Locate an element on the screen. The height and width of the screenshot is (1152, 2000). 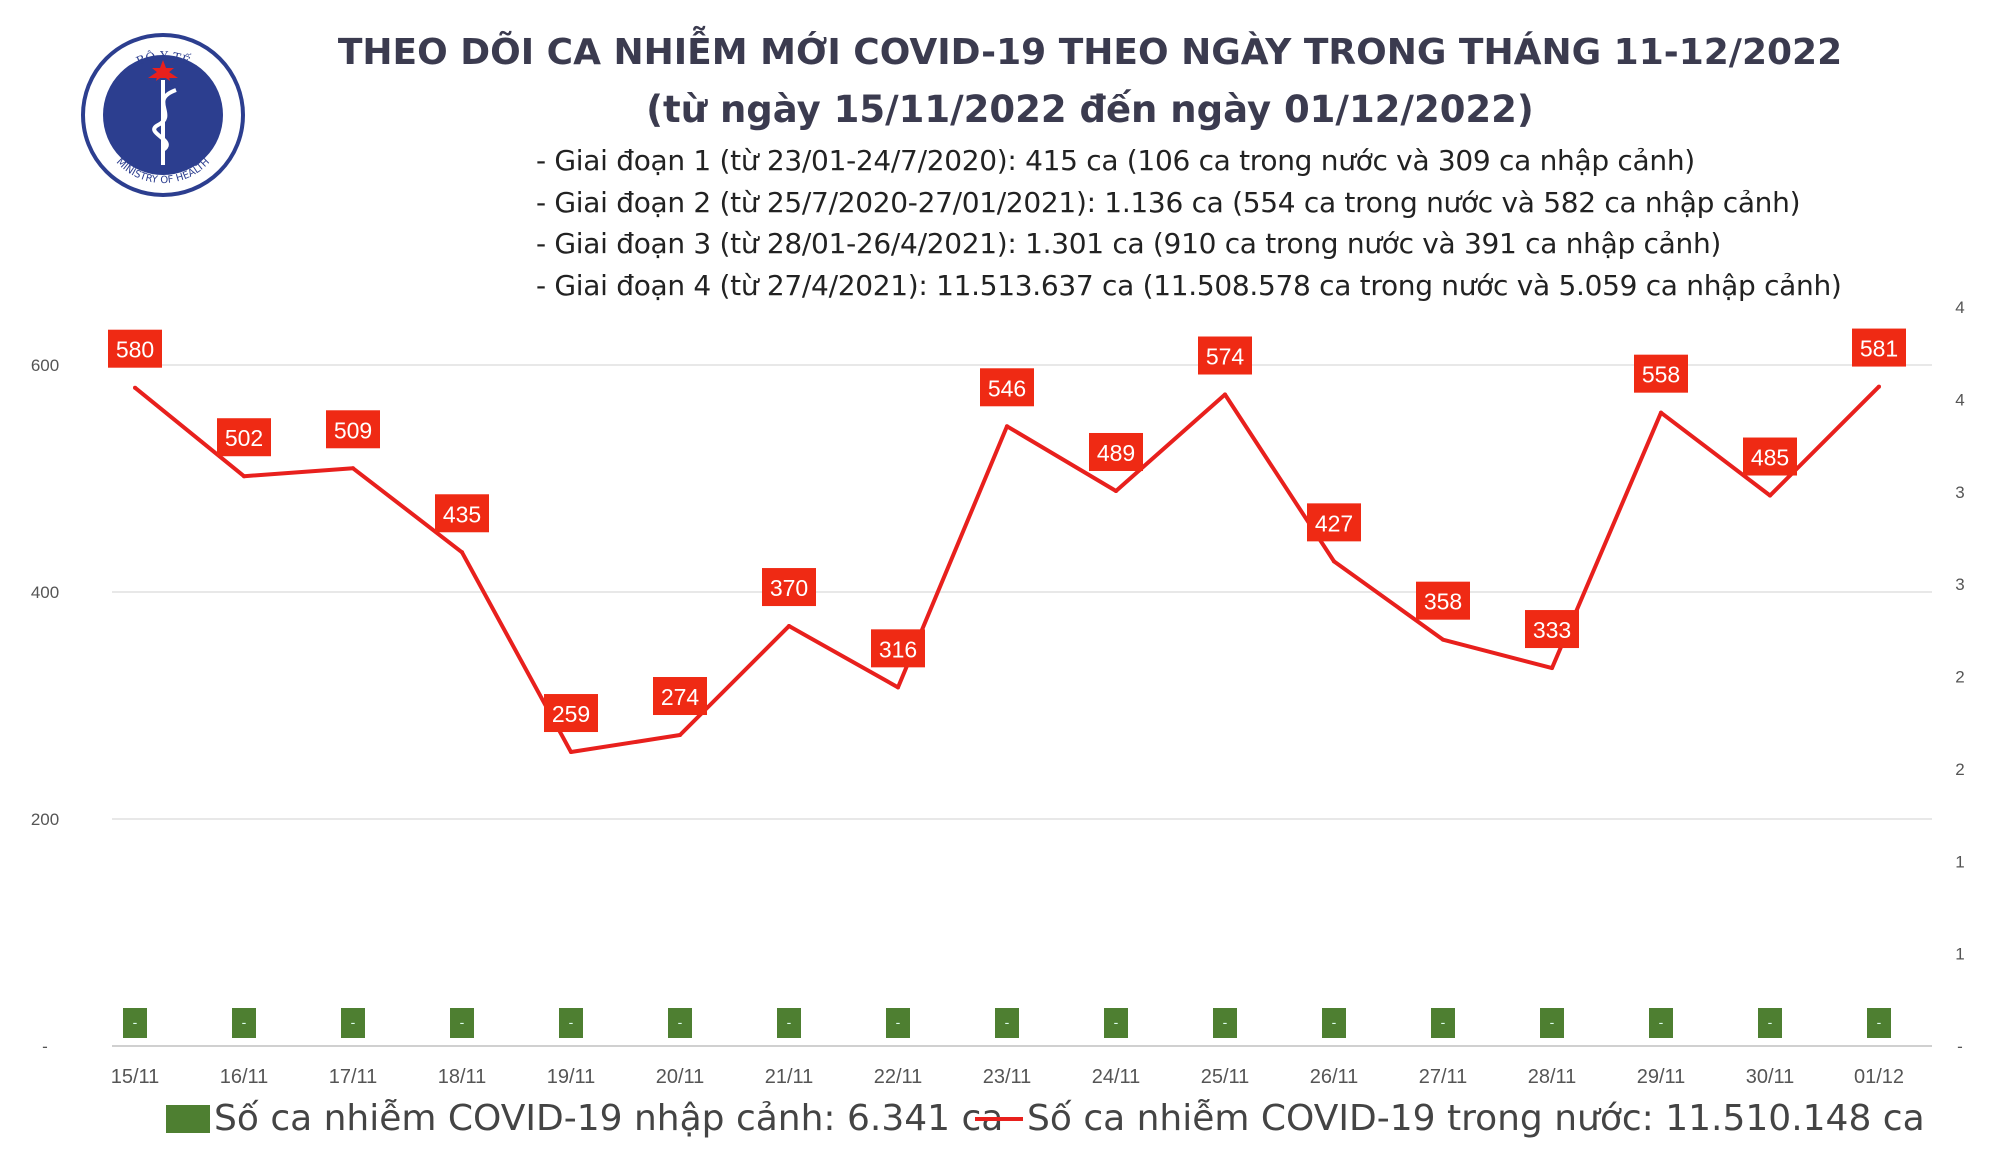
data-label: 358 is located at coordinates (1443, 602).